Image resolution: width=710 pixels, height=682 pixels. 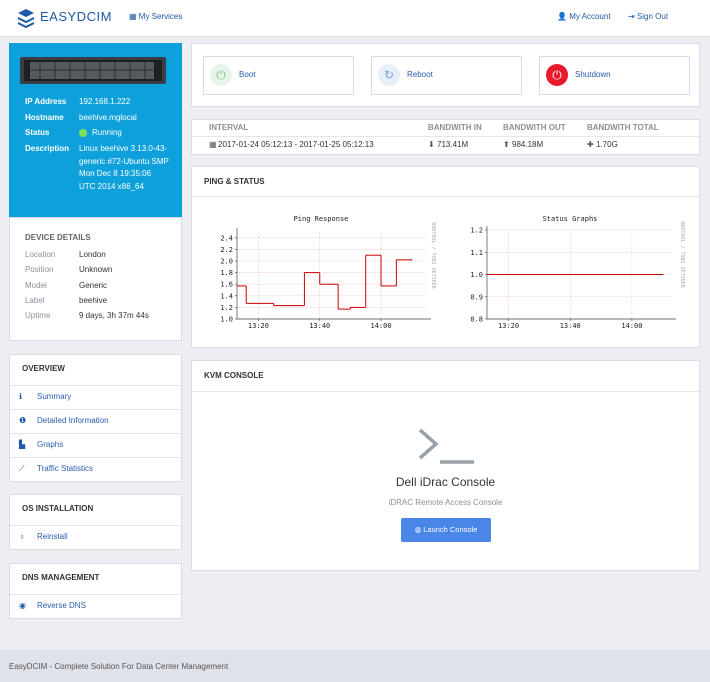 I want to click on plot-area, so click(x=332, y=275).